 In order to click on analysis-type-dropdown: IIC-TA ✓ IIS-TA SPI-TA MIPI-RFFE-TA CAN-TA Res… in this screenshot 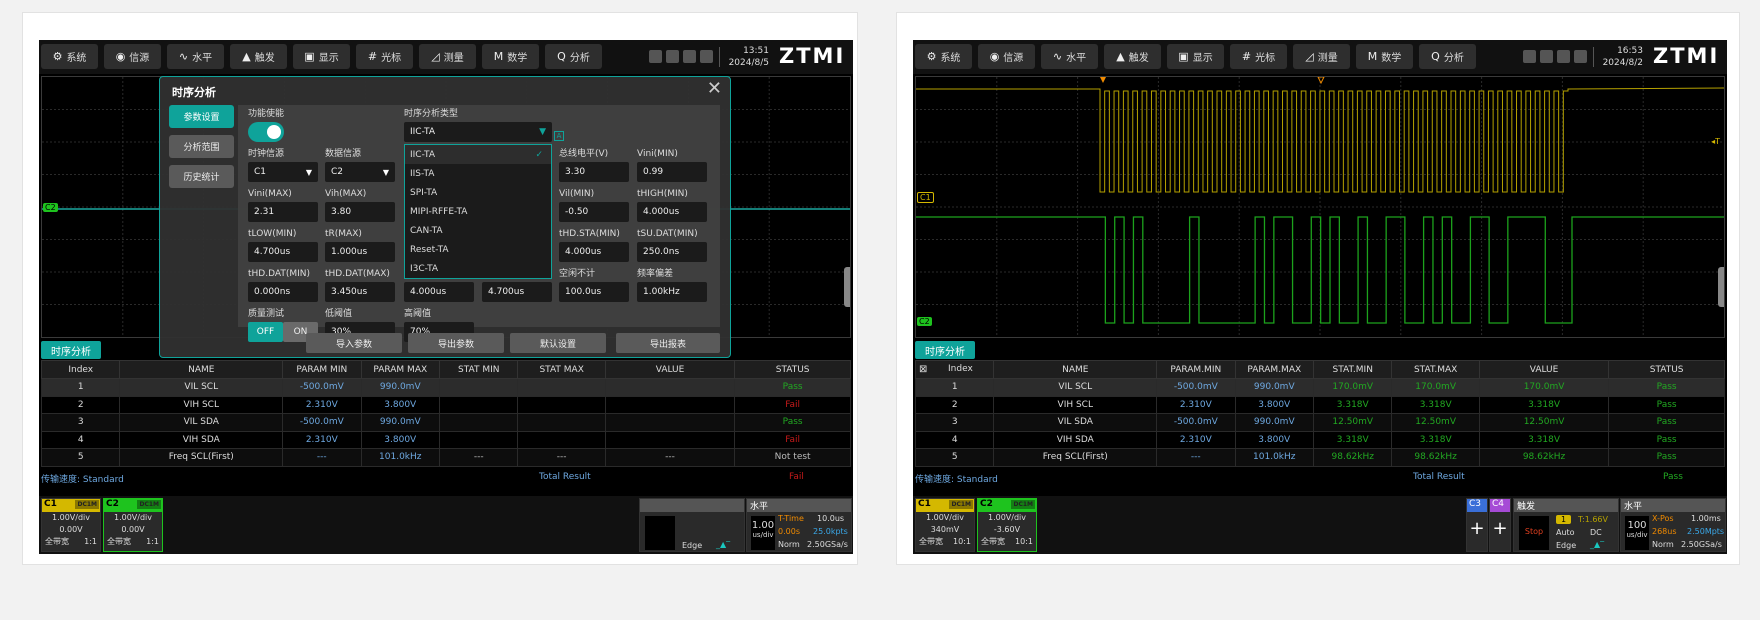, I will do `click(478, 211)`.